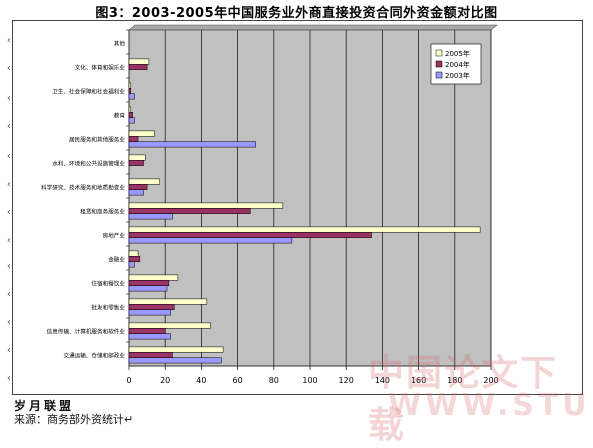 Image resolution: width=593 pixels, height=448 pixels. I want to click on category-label: 科学研究、技术服务和地质勘查业, so click(83, 188).